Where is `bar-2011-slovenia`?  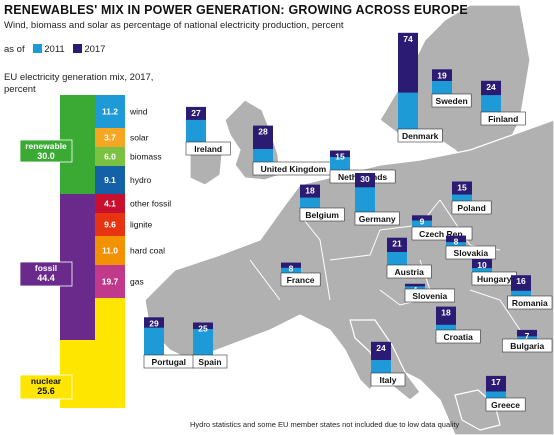 bar-2011-slovenia is located at coordinates (415, 287).